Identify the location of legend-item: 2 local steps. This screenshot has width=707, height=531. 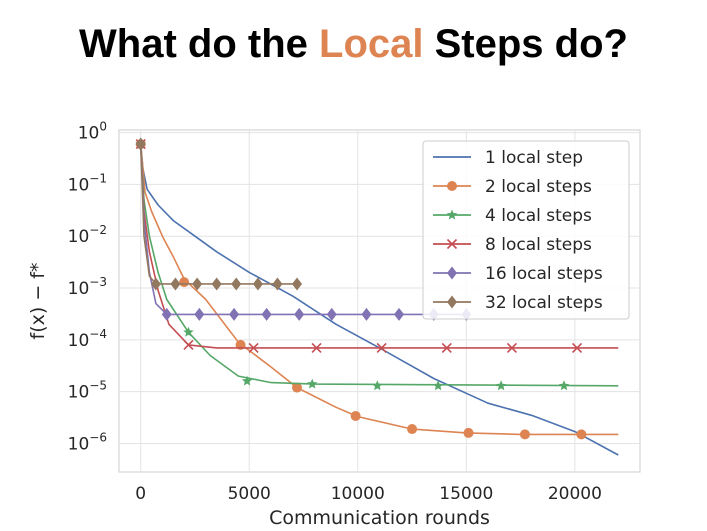
(512, 187).